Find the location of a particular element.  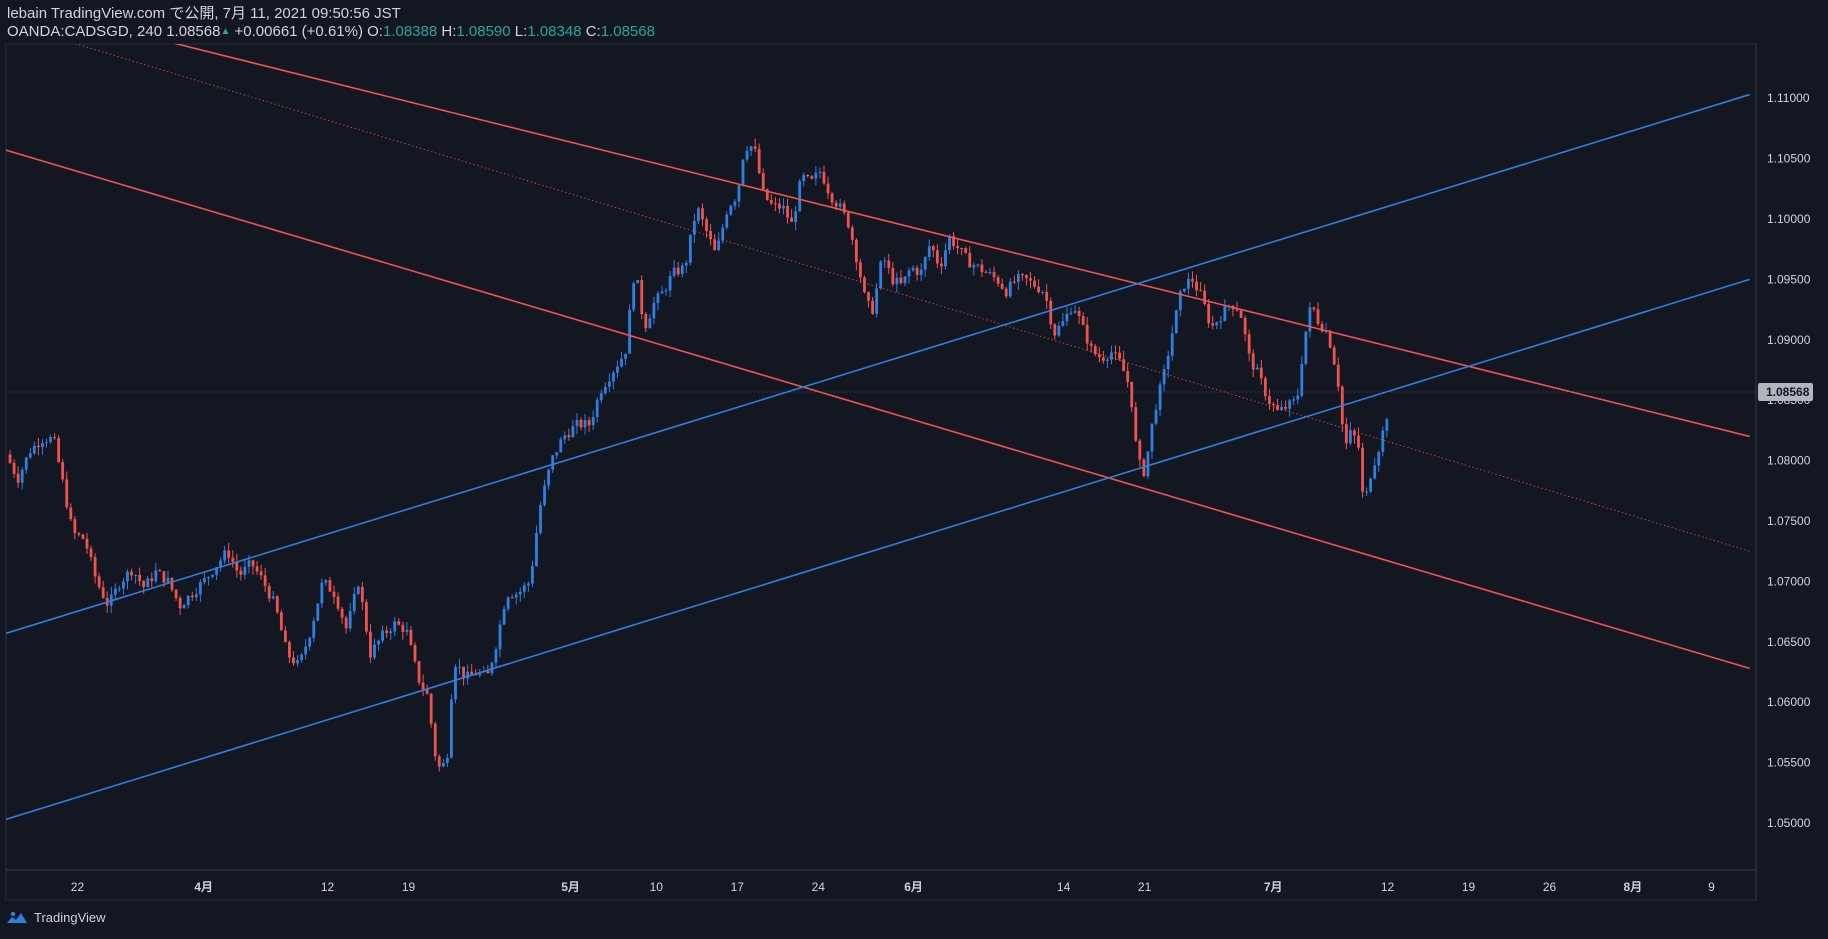

time-tick-label: 24 is located at coordinates (819, 887).